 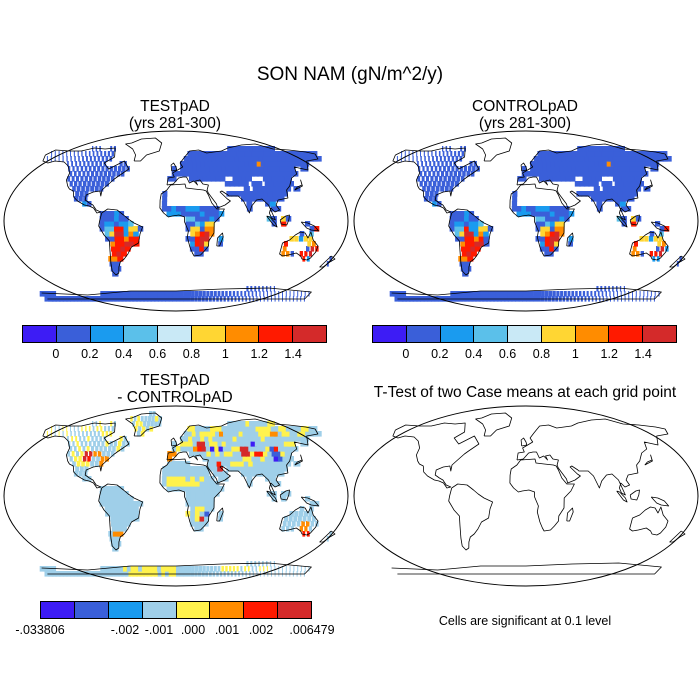 What do you see at coordinates (225, 354) in the screenshot?
I see `colorbar-tick-label: 1` at bounding box center [225, 354].